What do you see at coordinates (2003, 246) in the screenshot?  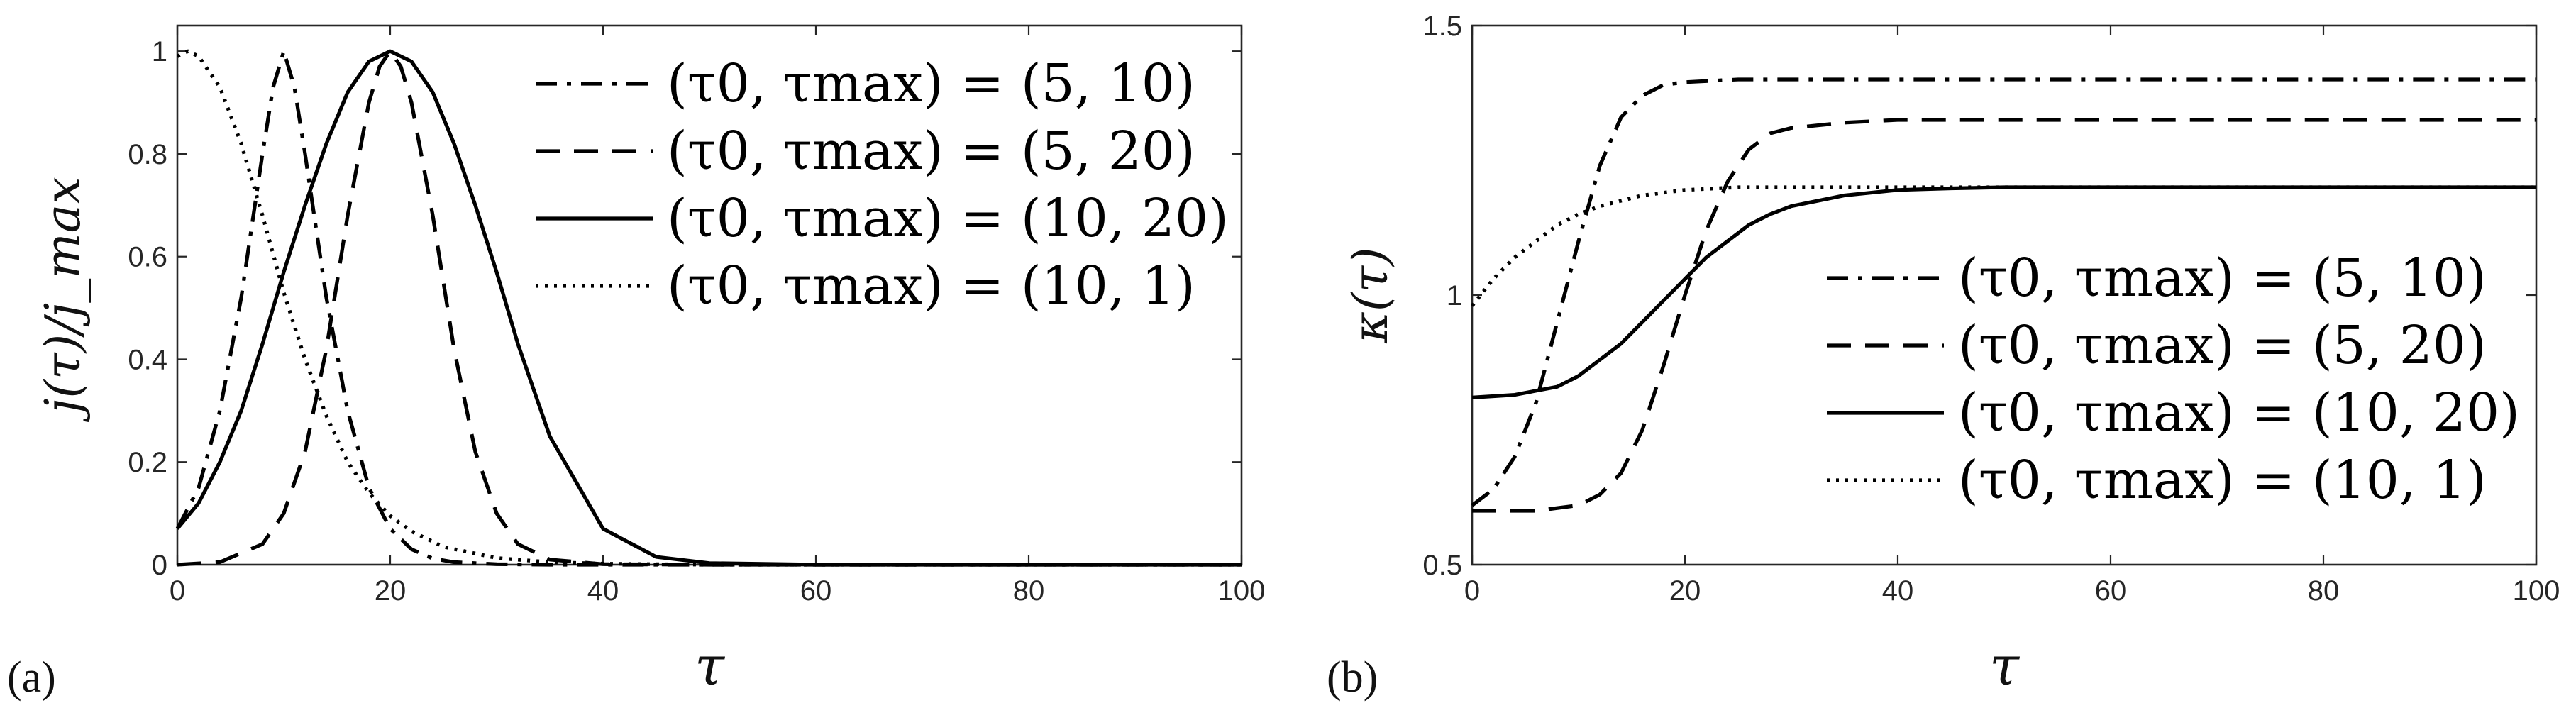 I see `series-line-dotted` at bounding box center [2003, 246].